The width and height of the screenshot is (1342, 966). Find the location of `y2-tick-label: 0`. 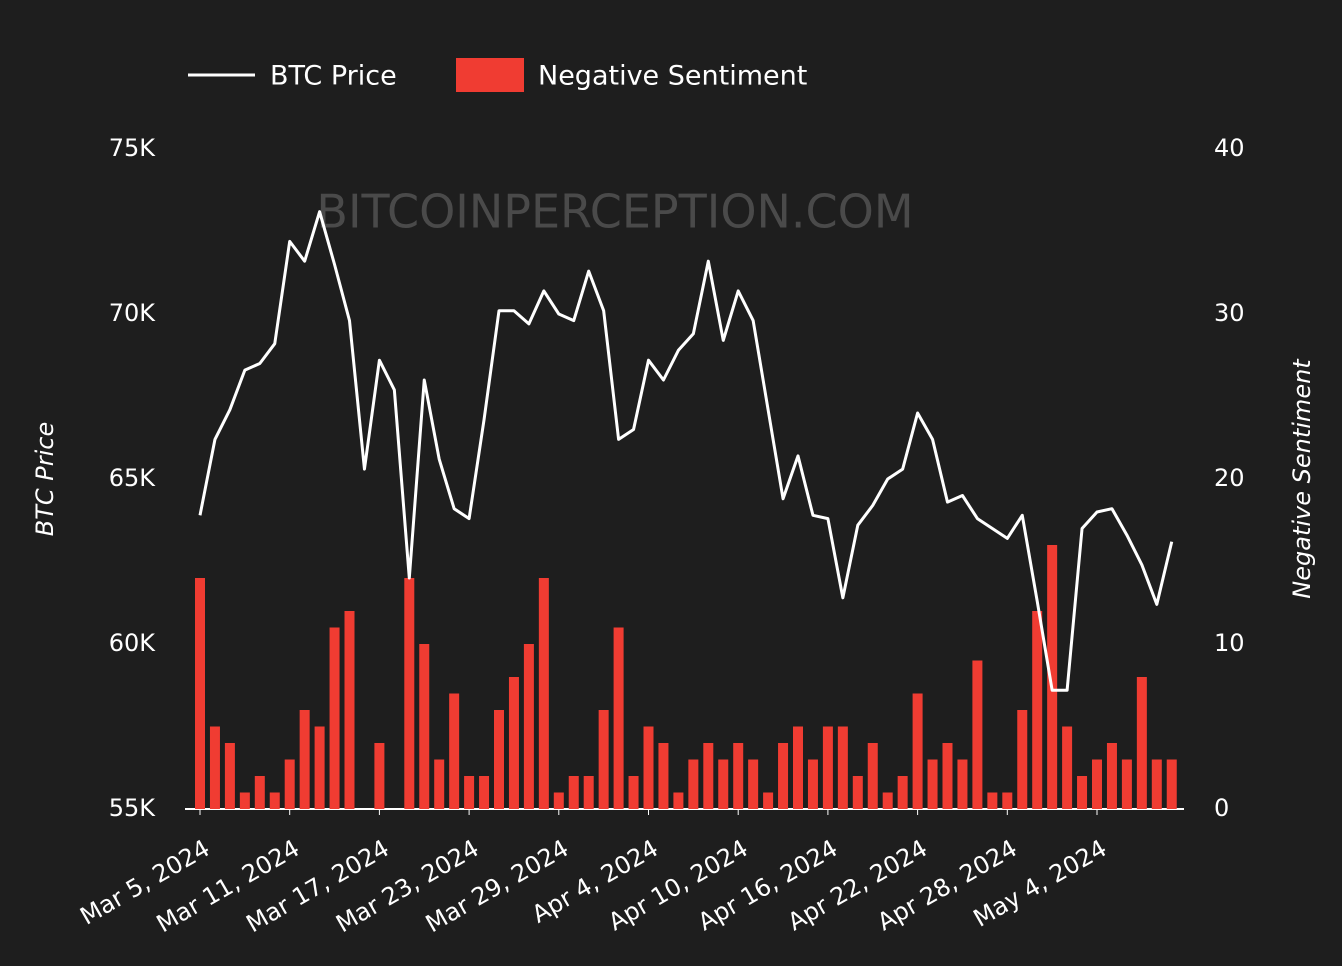

y2-tick-label: 0 is located at coordinates (1221, 808).